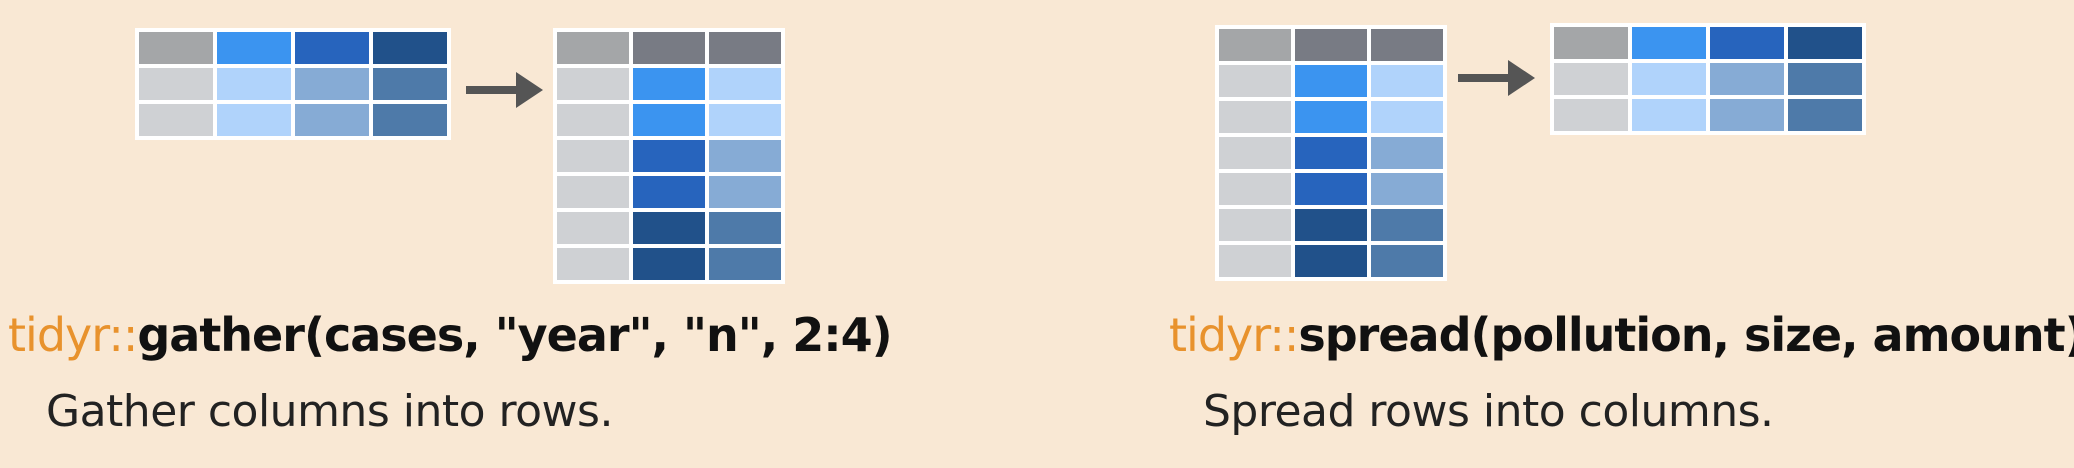  Describe the element at coordinates (1384, 335) in the screenshot. I see `spread-function-name: spread` at that location.